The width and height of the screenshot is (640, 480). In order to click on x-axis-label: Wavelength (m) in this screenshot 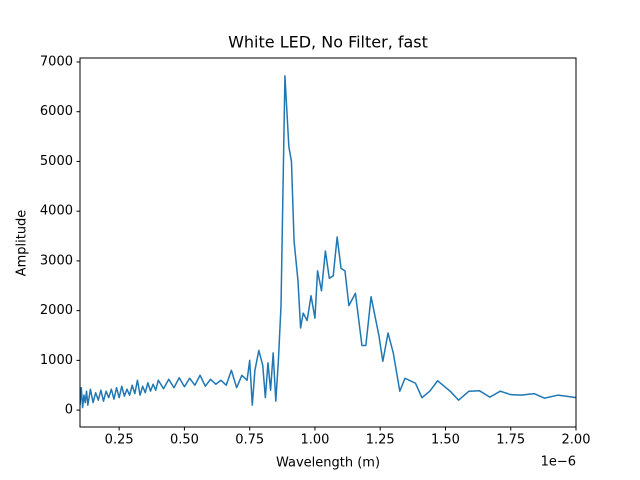, I will do `click(328, 463)`.